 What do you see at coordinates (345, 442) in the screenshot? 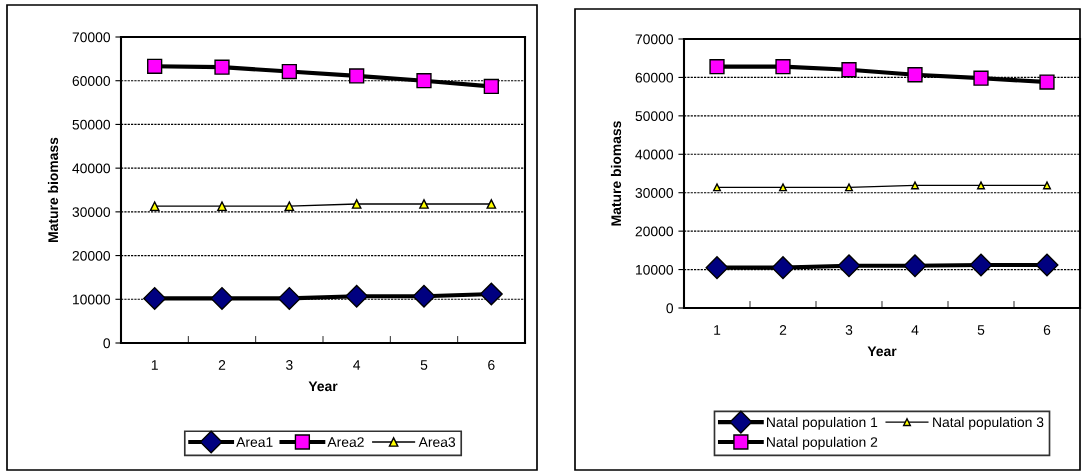
I see `legend-label: Area2` at bounding box center [345, 442].